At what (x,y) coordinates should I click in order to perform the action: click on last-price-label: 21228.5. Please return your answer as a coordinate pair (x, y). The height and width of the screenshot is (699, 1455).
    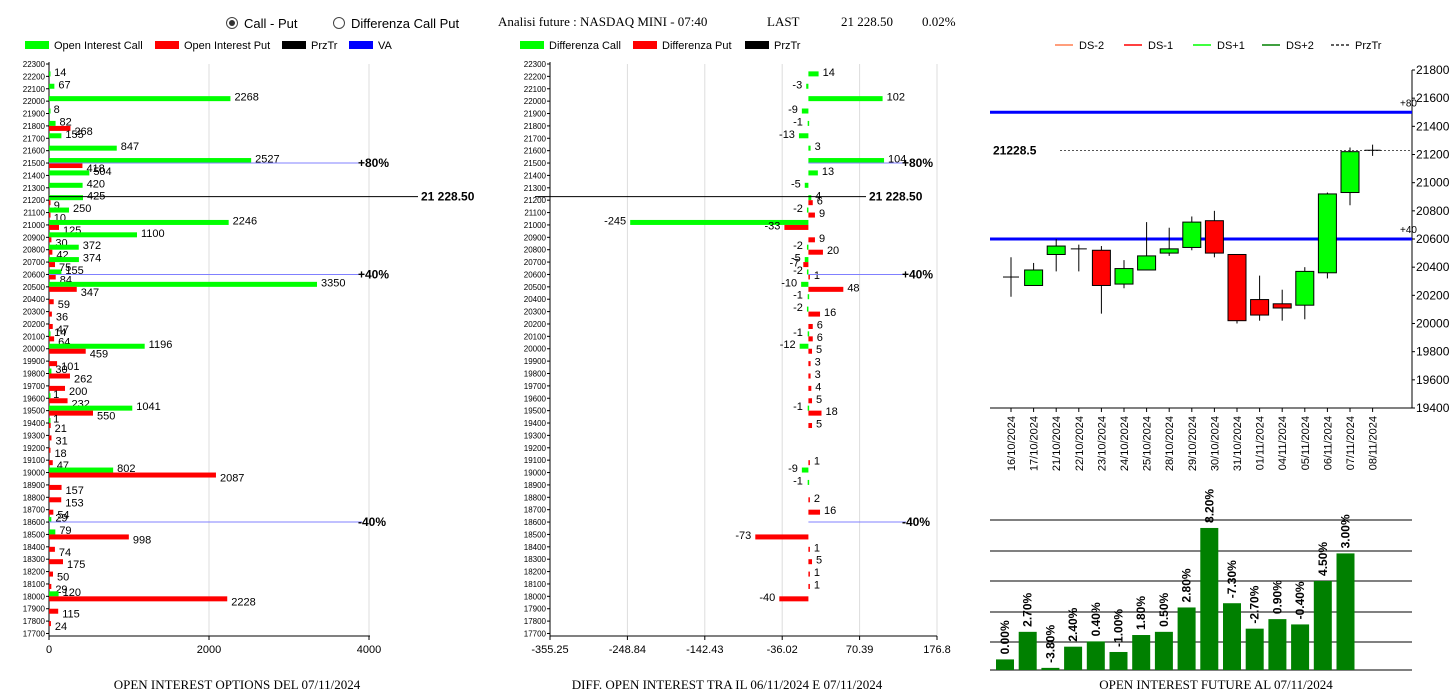
    Looking at the image, I should click on (1015, 150).